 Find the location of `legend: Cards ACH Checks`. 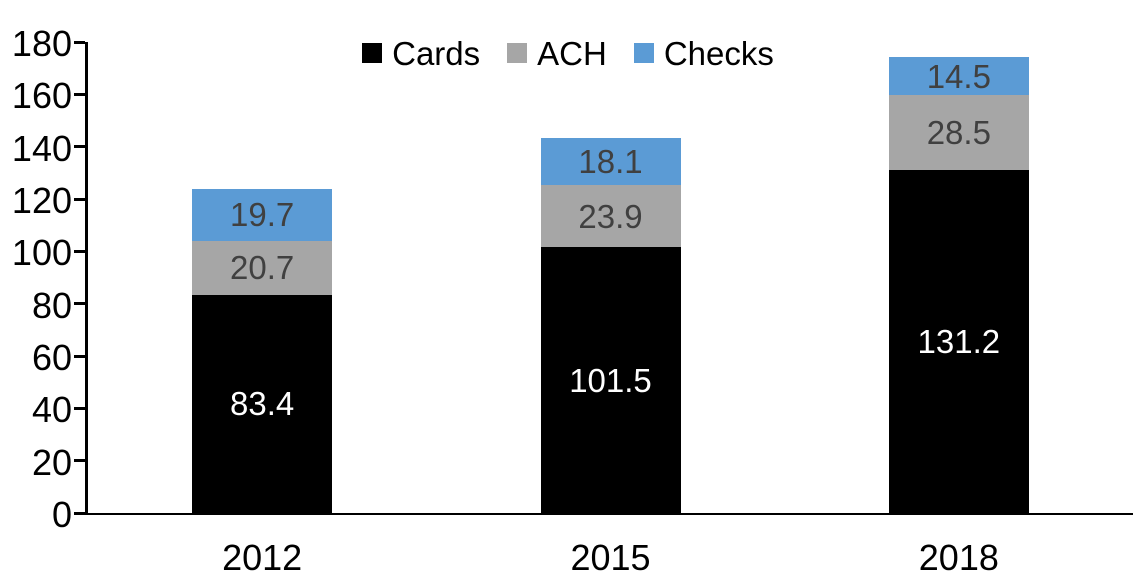

legend: Cards ACH Checks is located at coordinates (568, 53).